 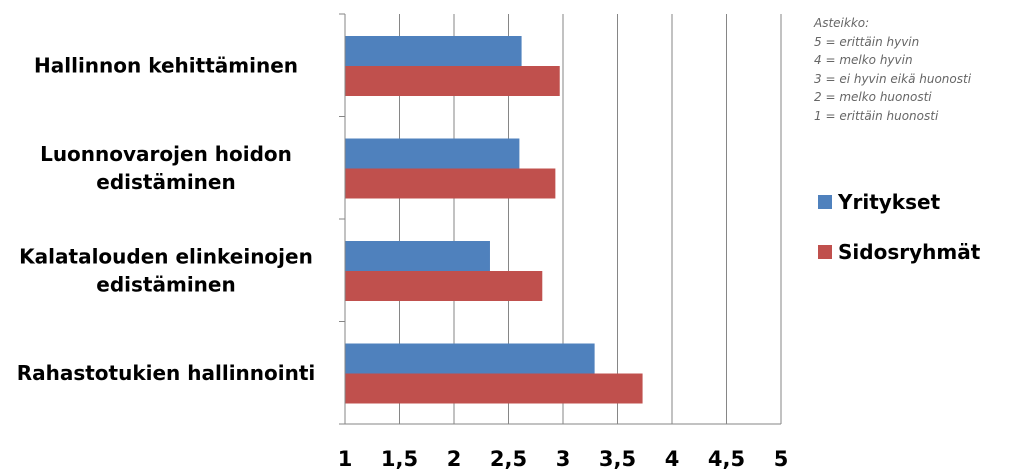 I want to click on category-label: Rahastotukien hallinnointi, so click(x=166, y=373).